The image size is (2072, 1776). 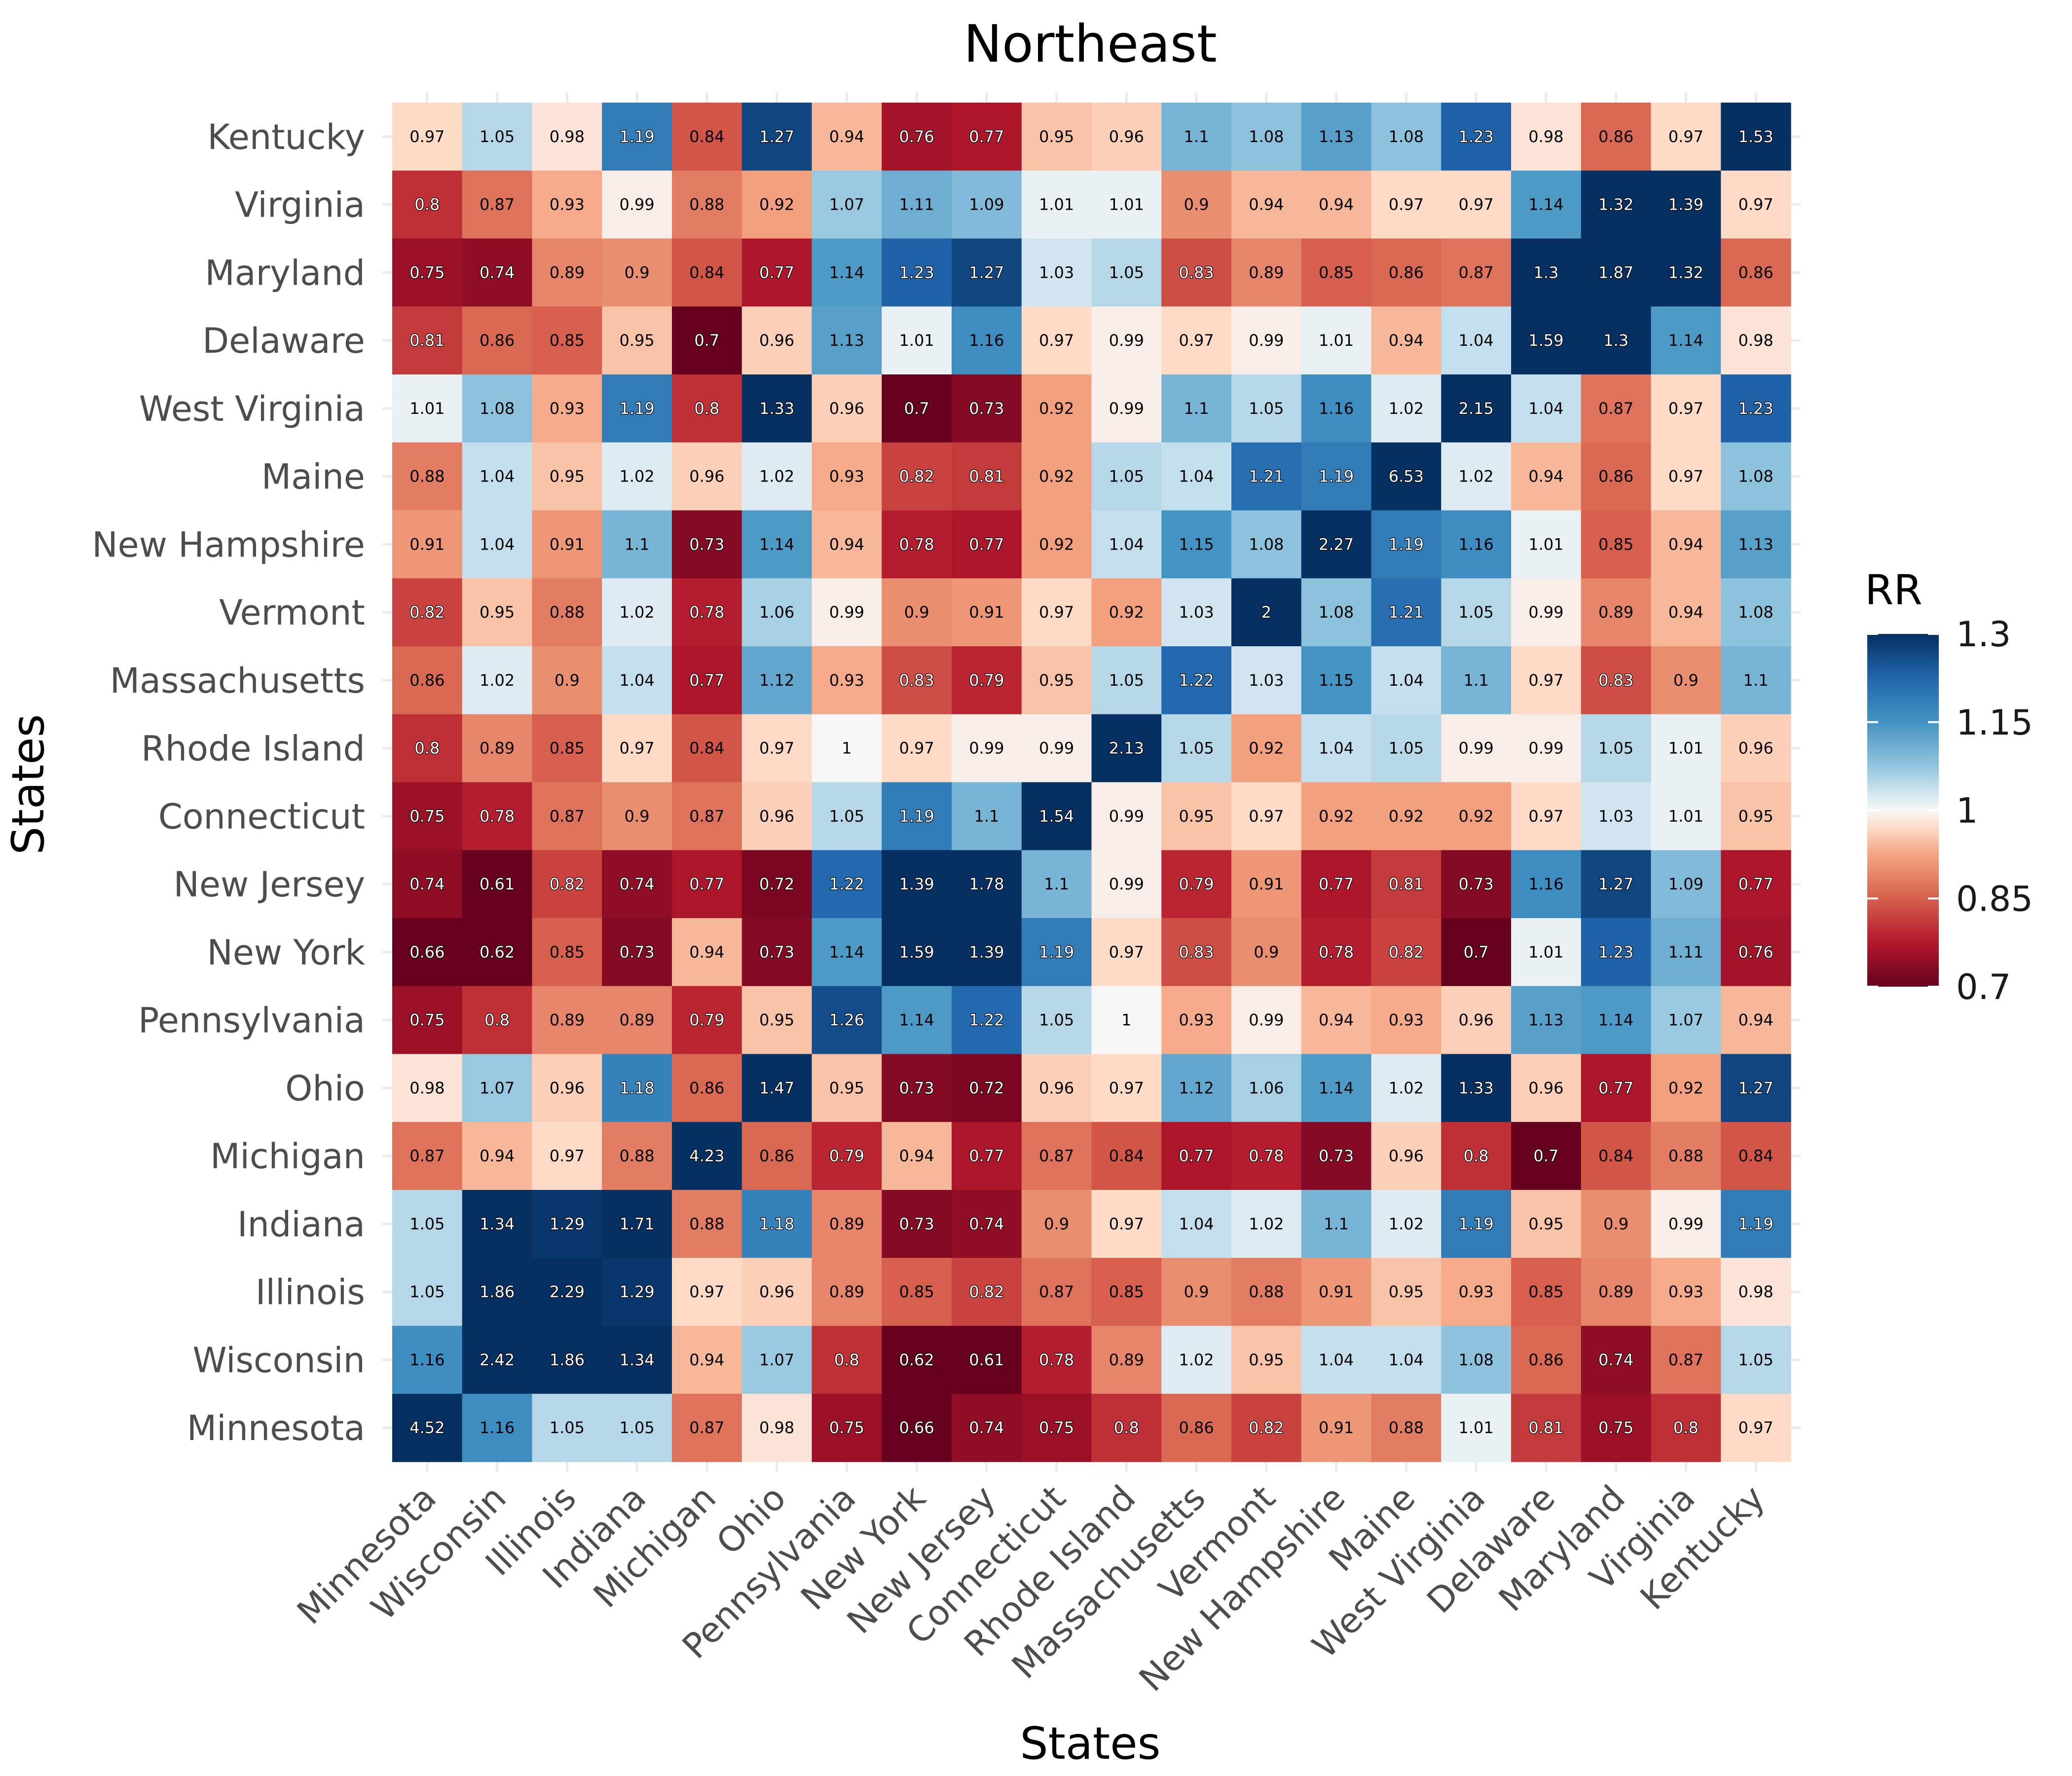 What do you see at coordinates (285, 273) in the screenshot?
I see `y-tick-label: Maryland` at bounding box center [285, 273].